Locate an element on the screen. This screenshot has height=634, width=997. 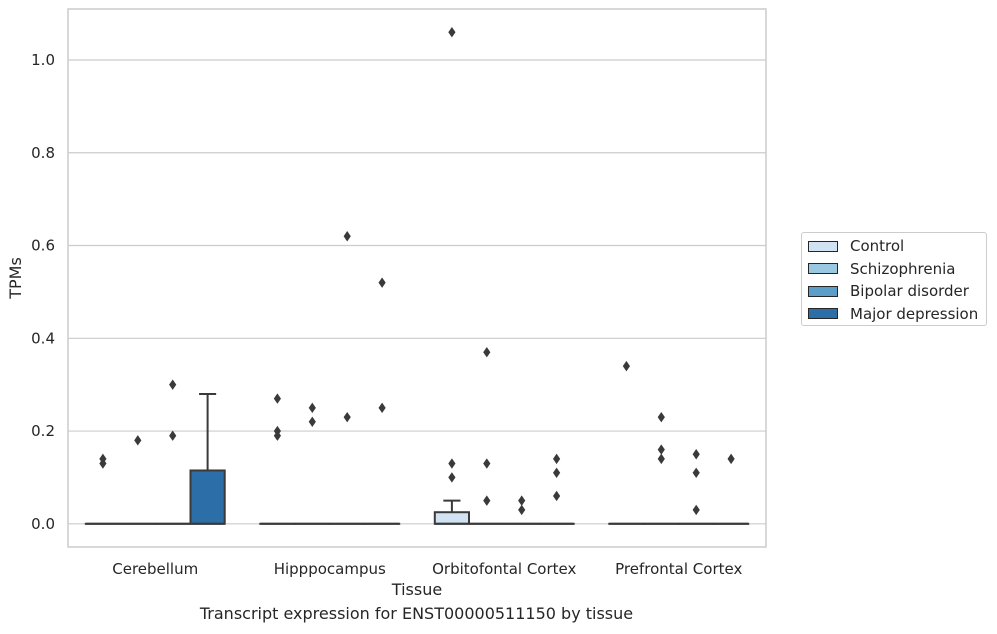
x-tick-label: Orbitofontal Cortex is located at coordinates (504, 569).